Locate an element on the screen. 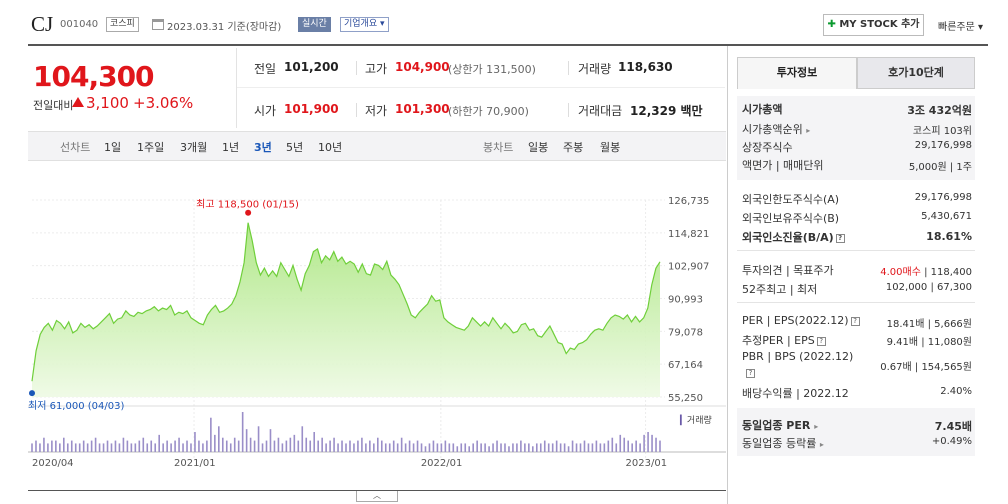 Image resolution: width=1008 pixels, height=504 pixels. quote-date: 2023.03.31 기준(장마감) is located at coordinates (224, 27).